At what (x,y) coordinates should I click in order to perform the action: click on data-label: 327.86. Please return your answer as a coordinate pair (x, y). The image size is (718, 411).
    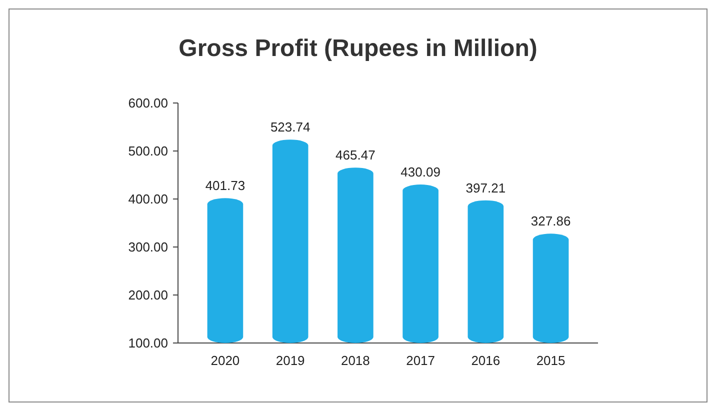
    Looking at the image, I should click on (550, 221).